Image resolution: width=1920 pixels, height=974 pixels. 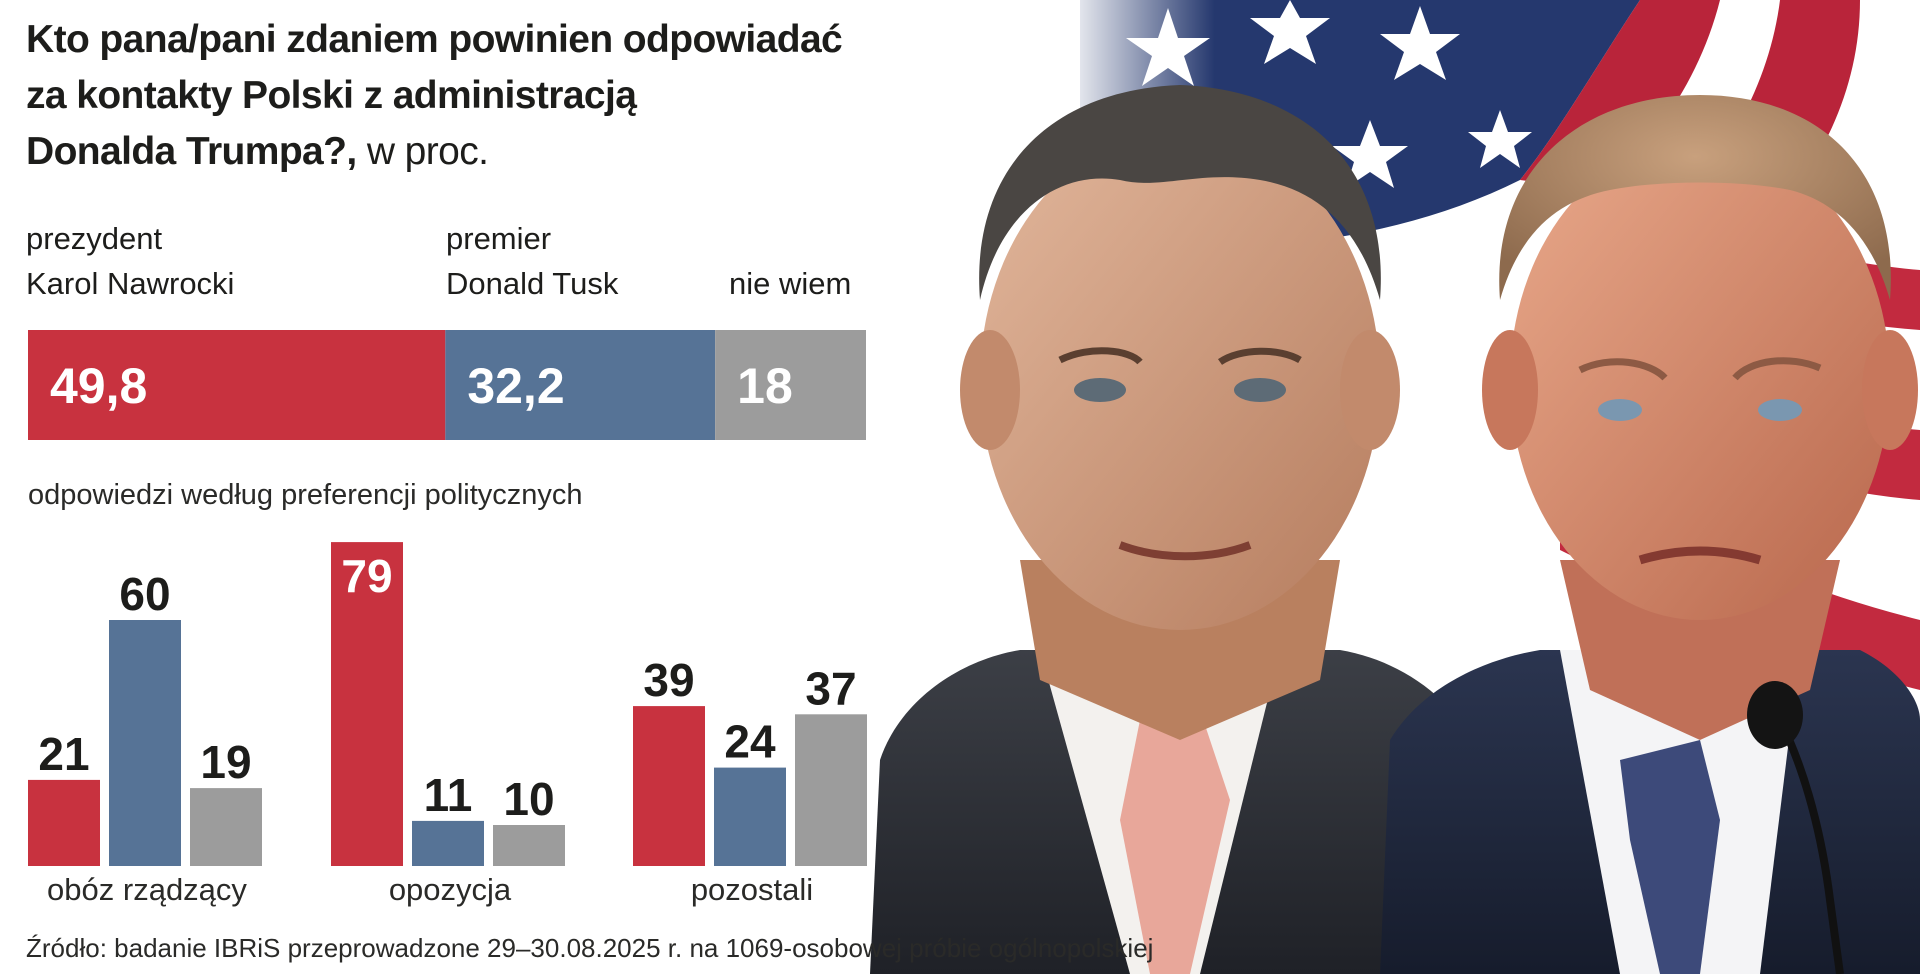 What do you see at coordinates (130, 283) in the screenshot?
I see `segment-label-nawrocki-line2: Karol Nawrocki` at bounding box center [130, 283].